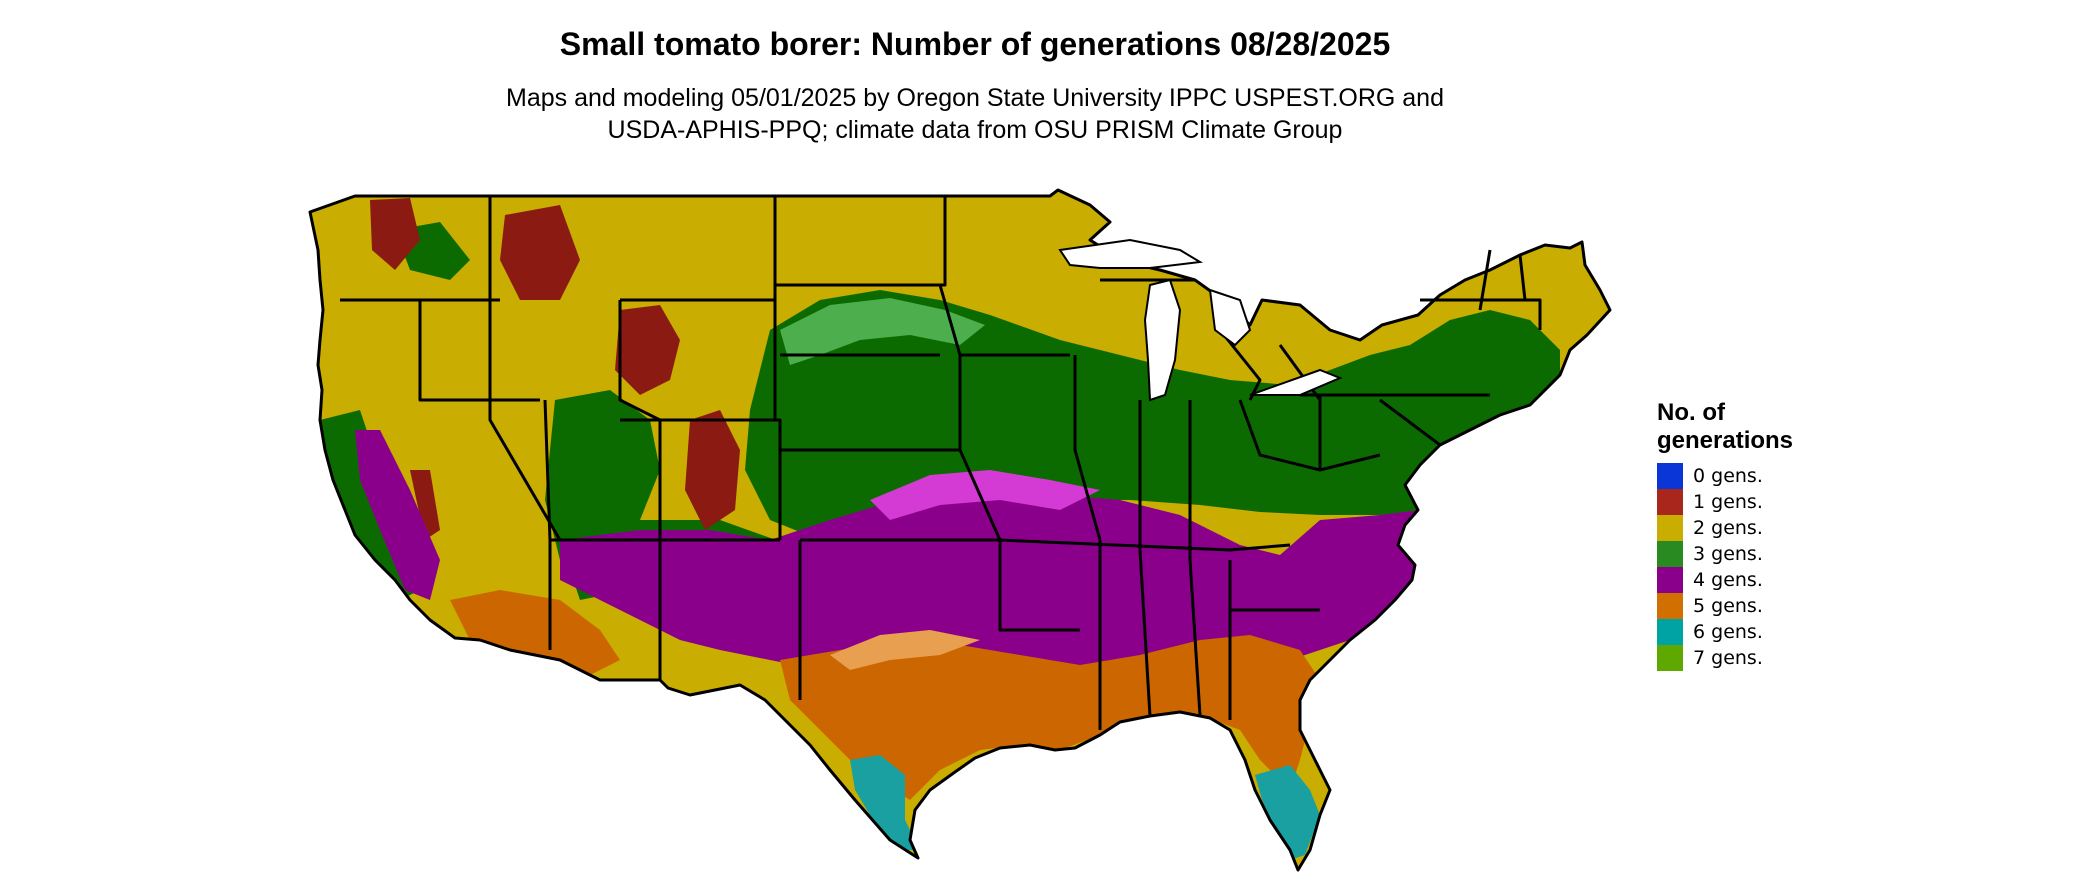  What do you see at coordinates (905, 650) in the screenshot?
I see `region-5-gens-fringe` at bounding box center [905, 650].